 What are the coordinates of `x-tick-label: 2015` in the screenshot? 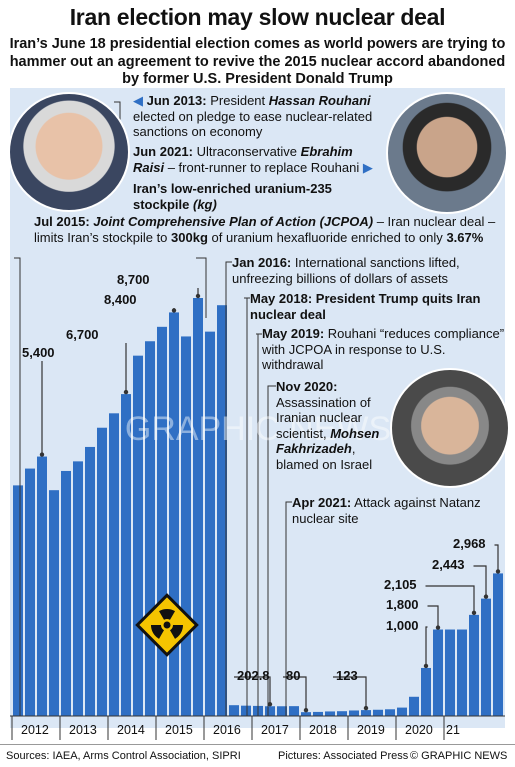 It's located at (179, 730).